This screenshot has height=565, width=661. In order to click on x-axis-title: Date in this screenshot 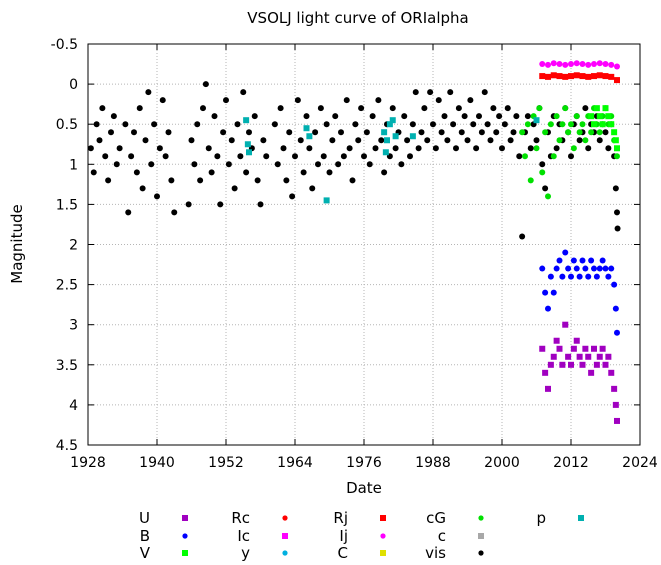, I will do `click(364, 488)`.